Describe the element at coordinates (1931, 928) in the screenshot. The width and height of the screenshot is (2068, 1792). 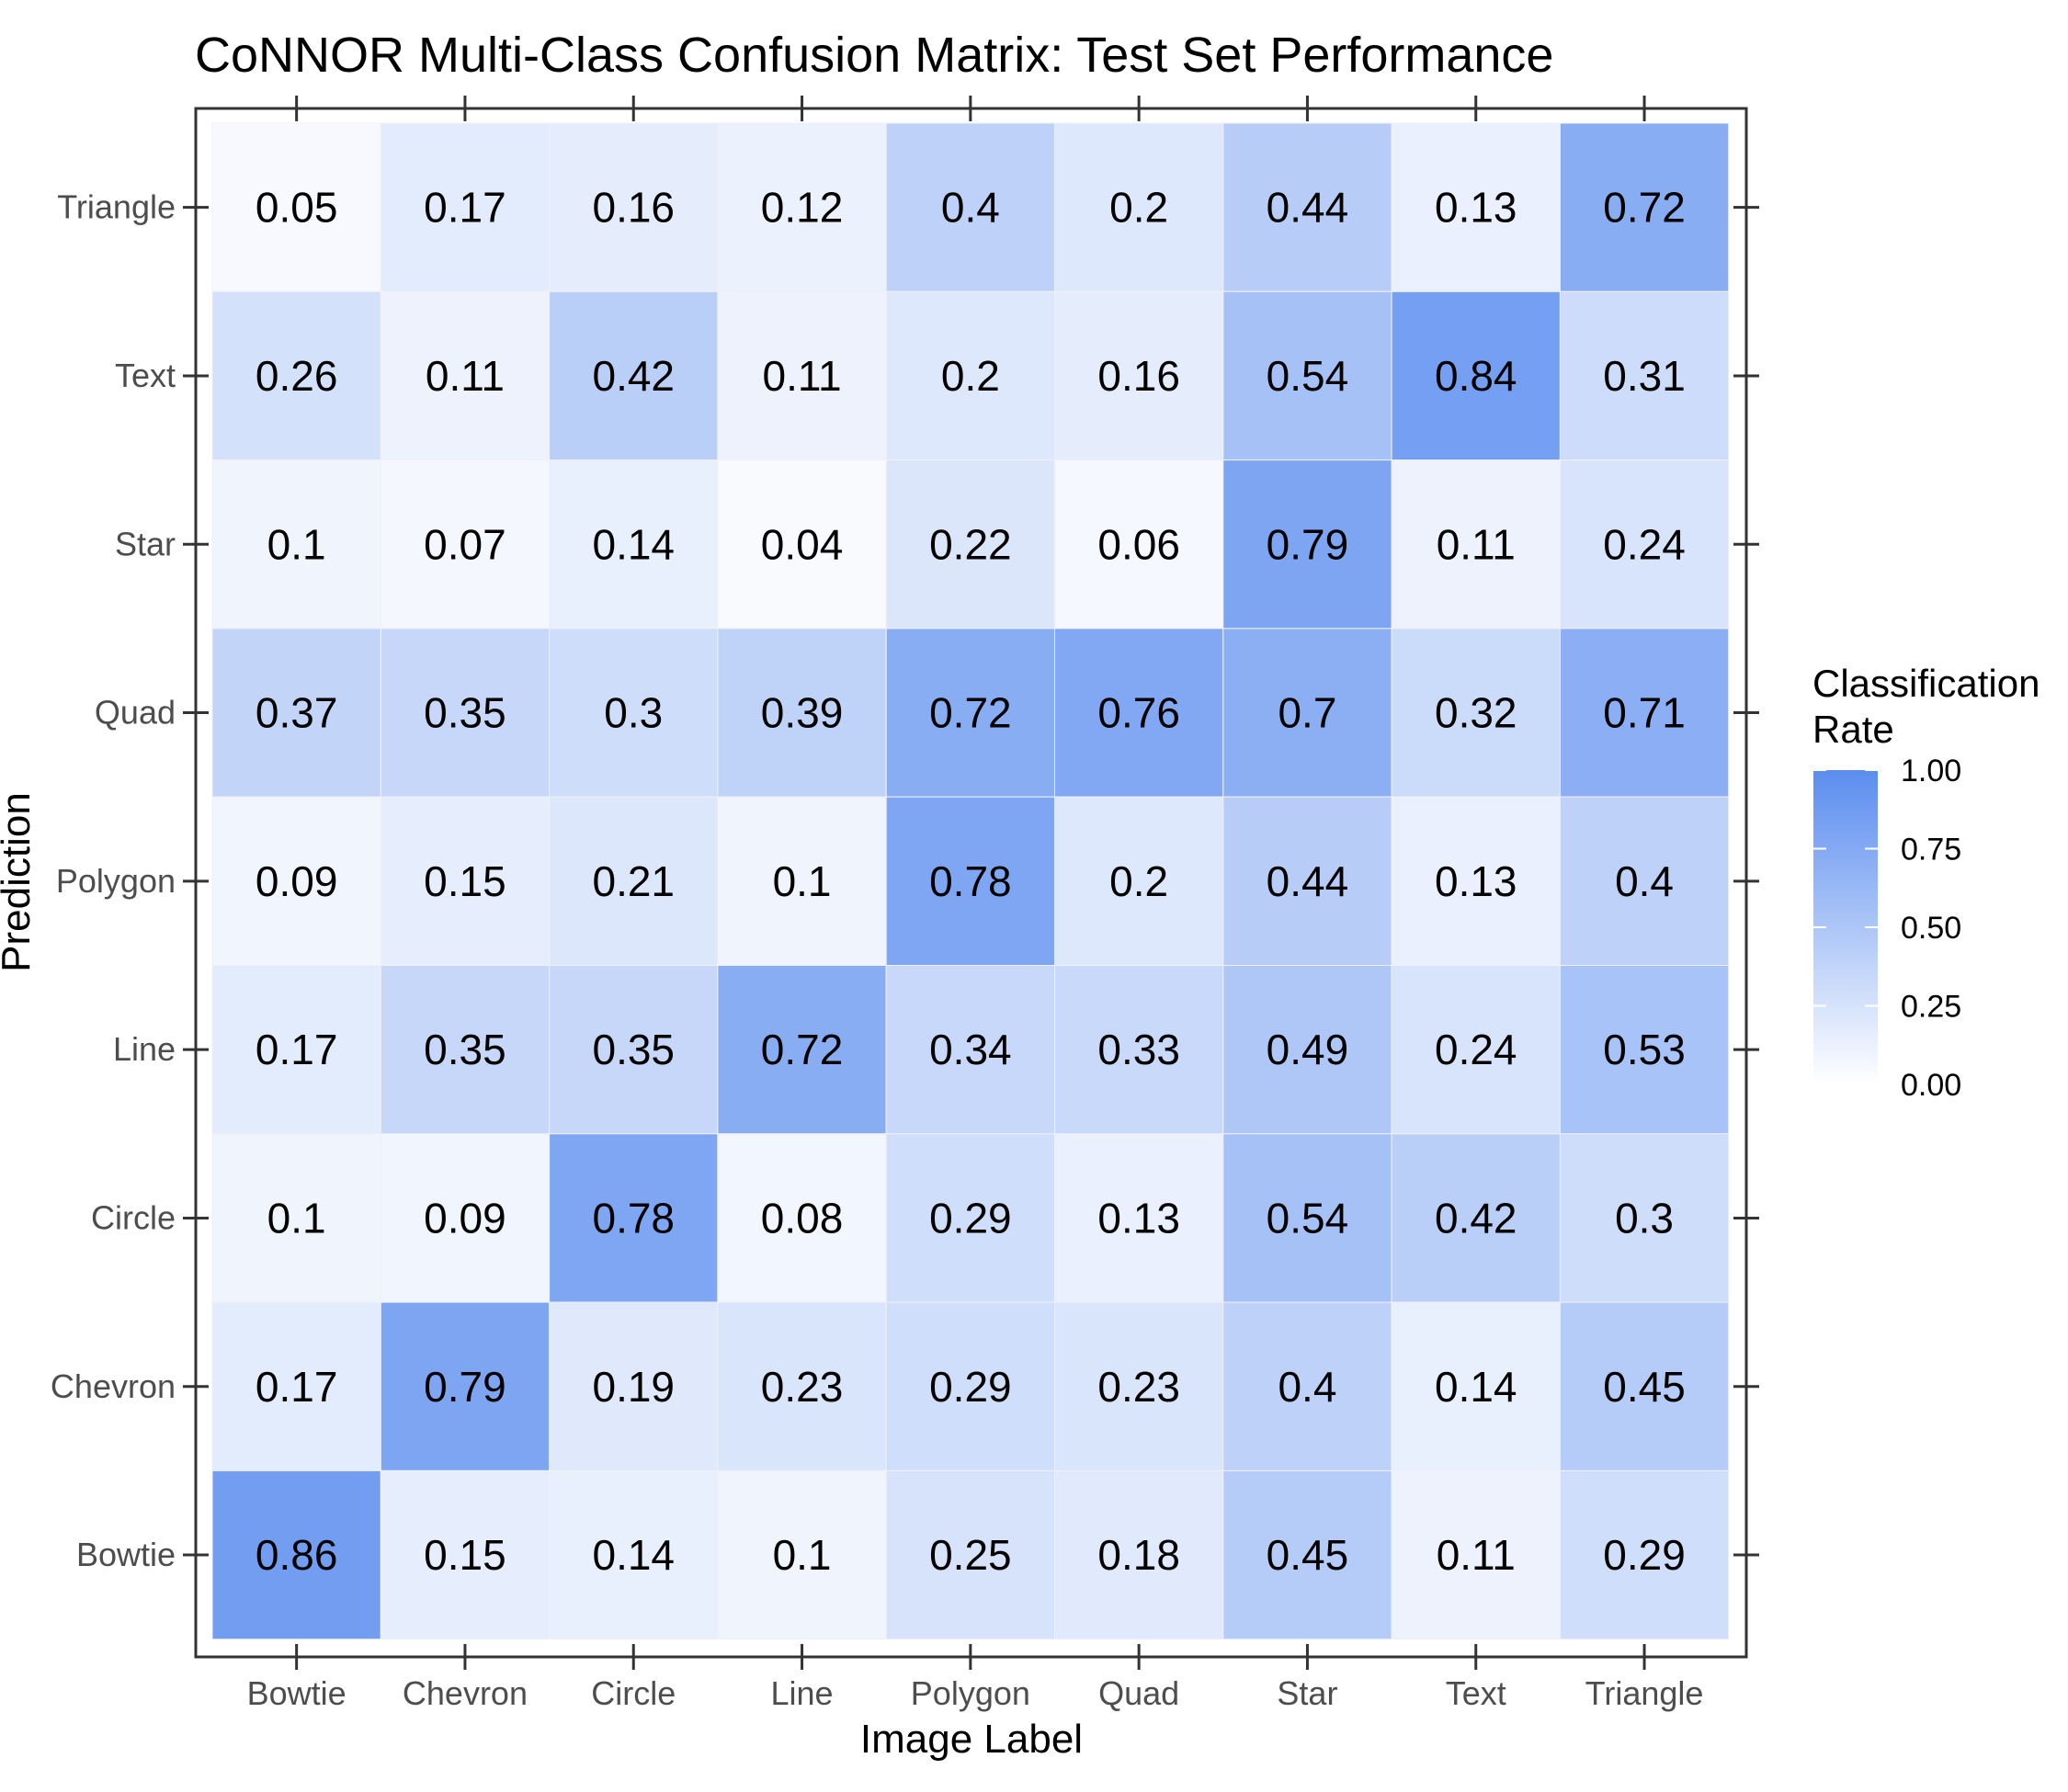
I see `legend-tick-label: 0.50` at that location.